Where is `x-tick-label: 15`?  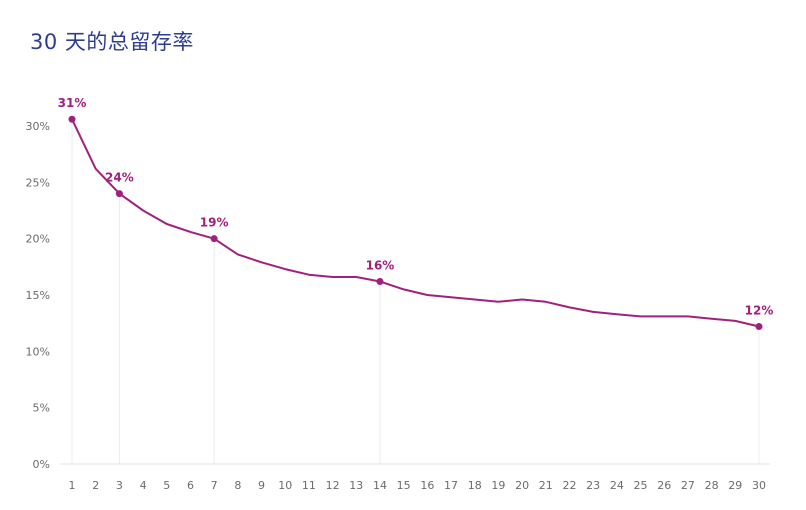 x-tick-label: 15 is located at coordinates (404, 485).